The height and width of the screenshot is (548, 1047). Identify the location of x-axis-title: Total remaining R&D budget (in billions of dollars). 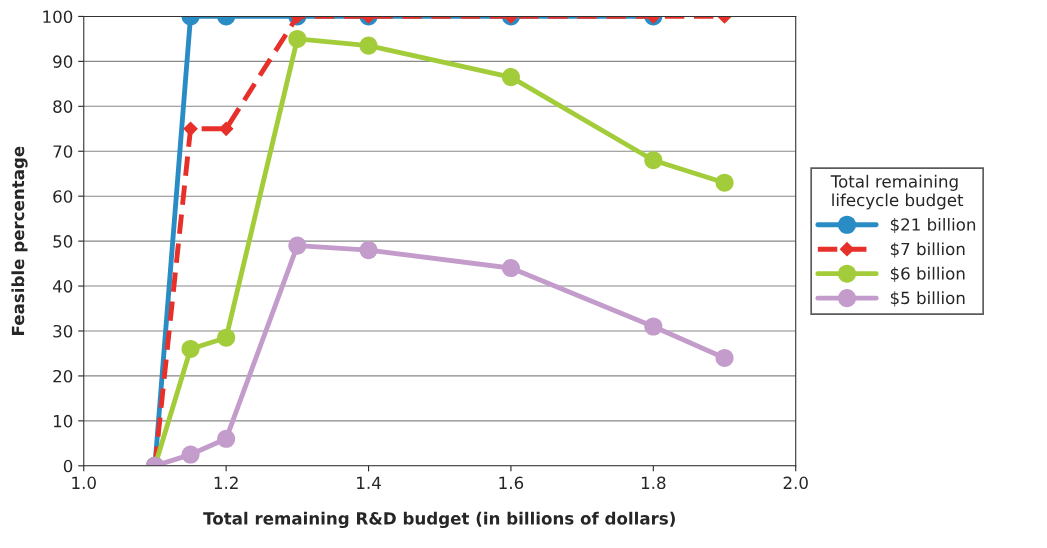
(439, 520).